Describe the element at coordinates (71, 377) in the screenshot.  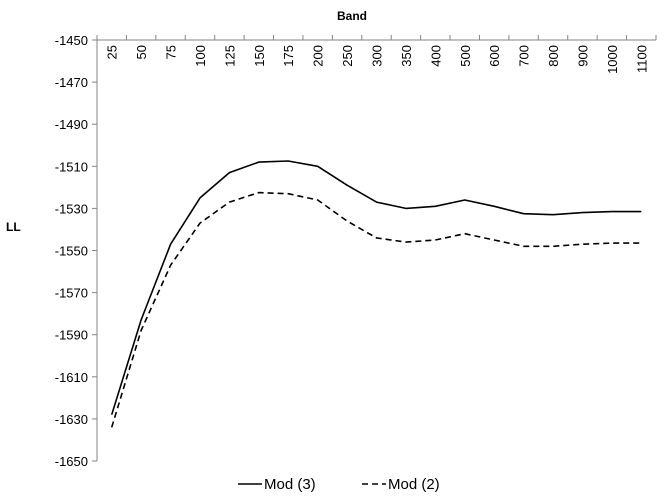
I see `y-tick-label: -1610` at that location.